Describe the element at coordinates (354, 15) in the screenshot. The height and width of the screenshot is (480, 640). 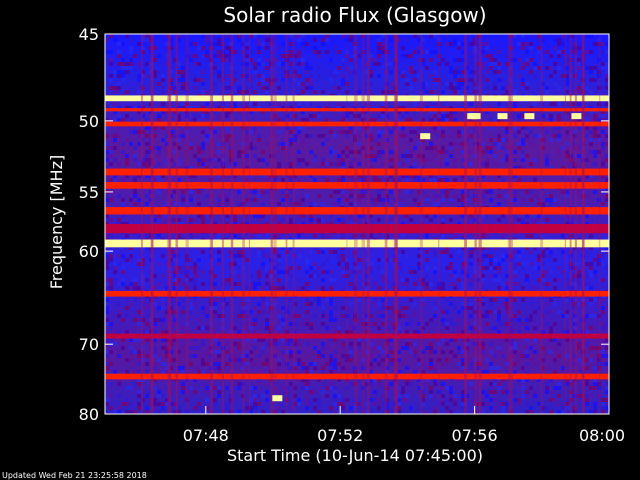
I see `chart-title: Solar radio Flux (Glasgow)` at that location.